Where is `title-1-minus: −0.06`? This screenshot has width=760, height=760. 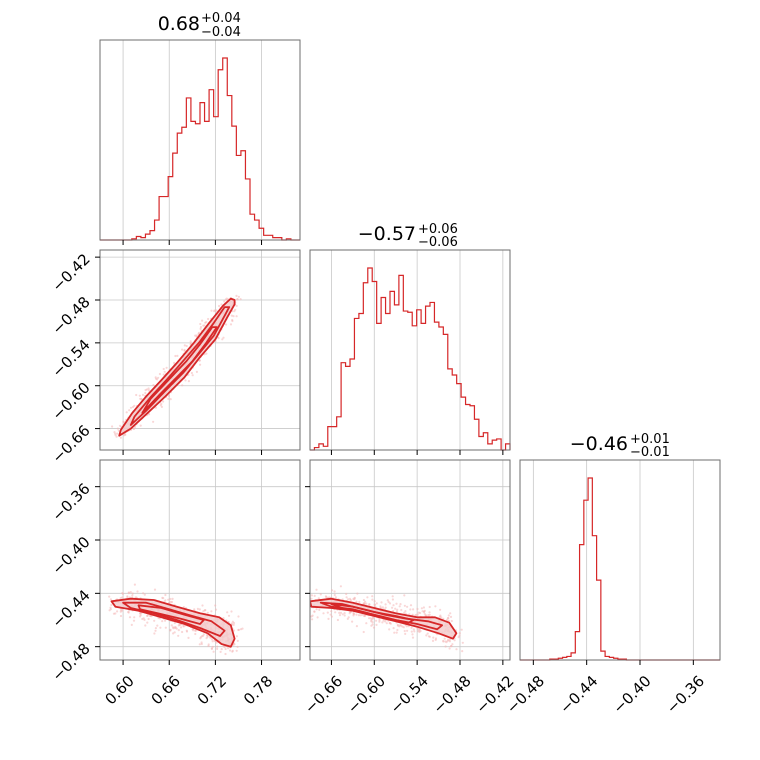
title-1-minus: −0.06 is located at coordinates (438, 242).